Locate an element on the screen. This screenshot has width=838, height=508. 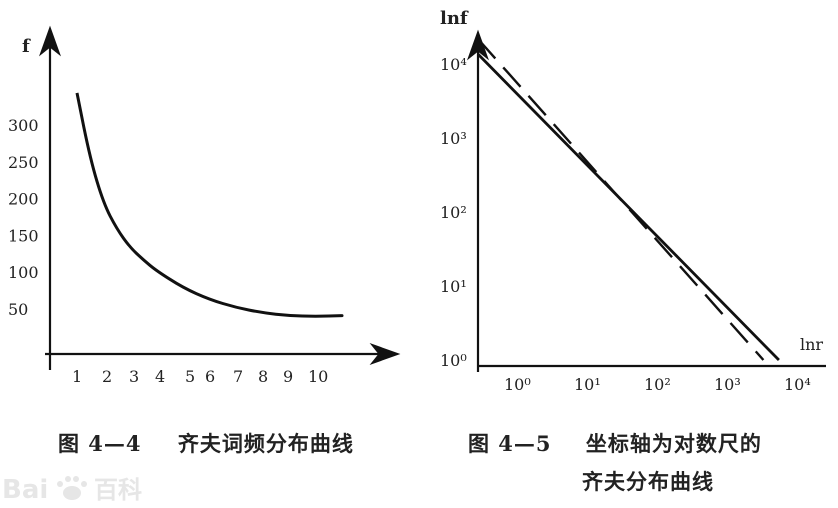
x-tick-label: 10² is located at coordinates (657, 384).